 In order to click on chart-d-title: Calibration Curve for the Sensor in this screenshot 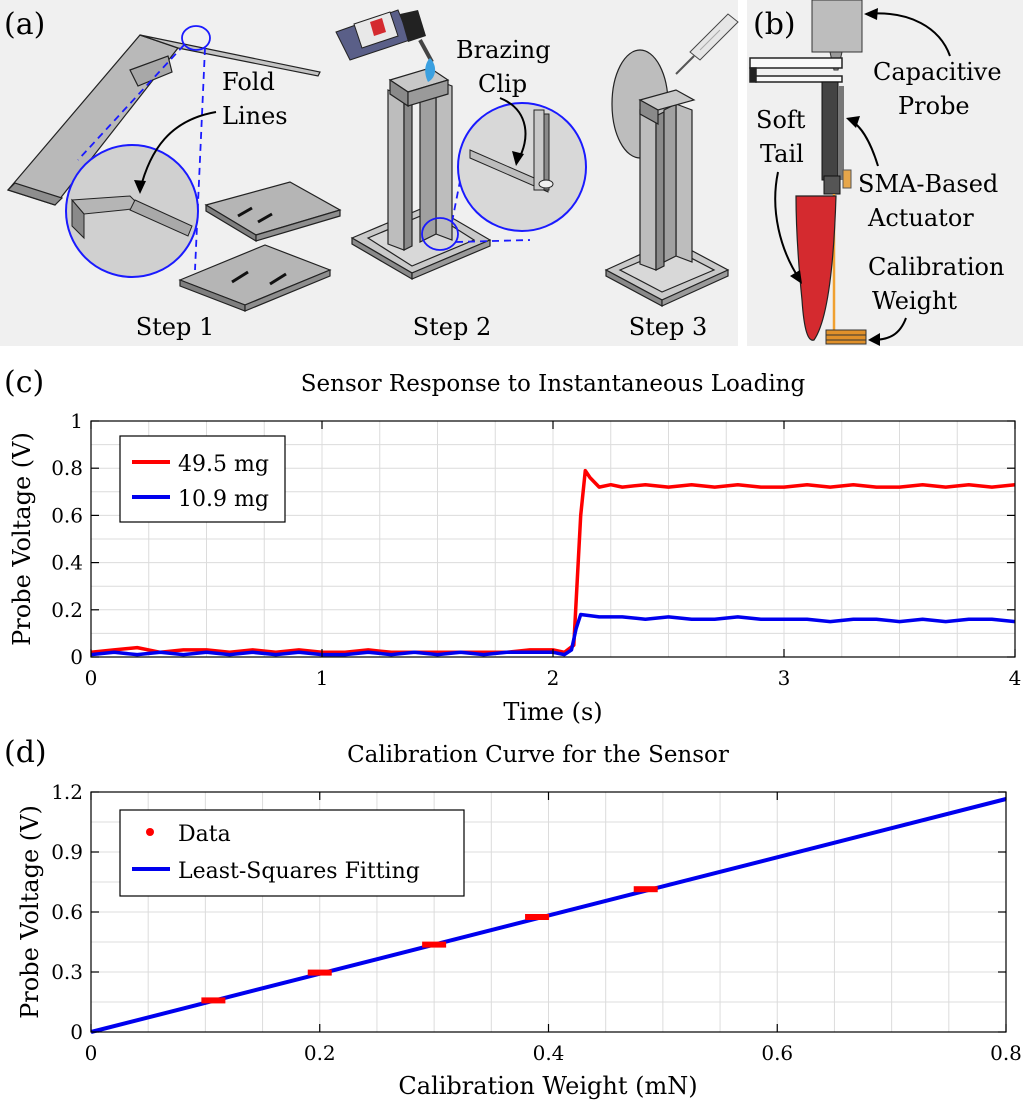, I will do `click(538, 755)`.